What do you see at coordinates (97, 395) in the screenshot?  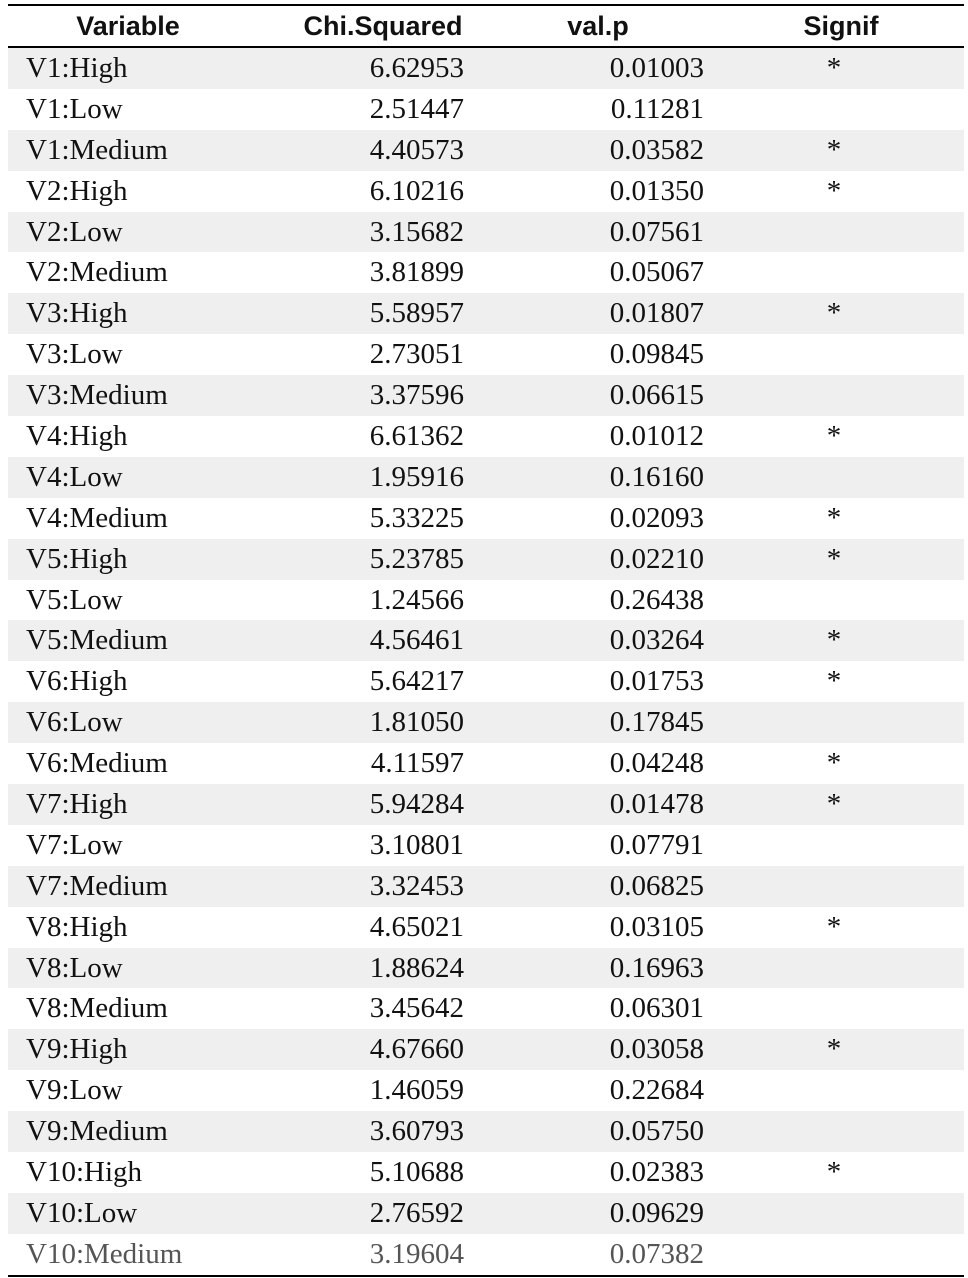 I see `cell-variable: V3:Medium` at bounding box center [97, 395].